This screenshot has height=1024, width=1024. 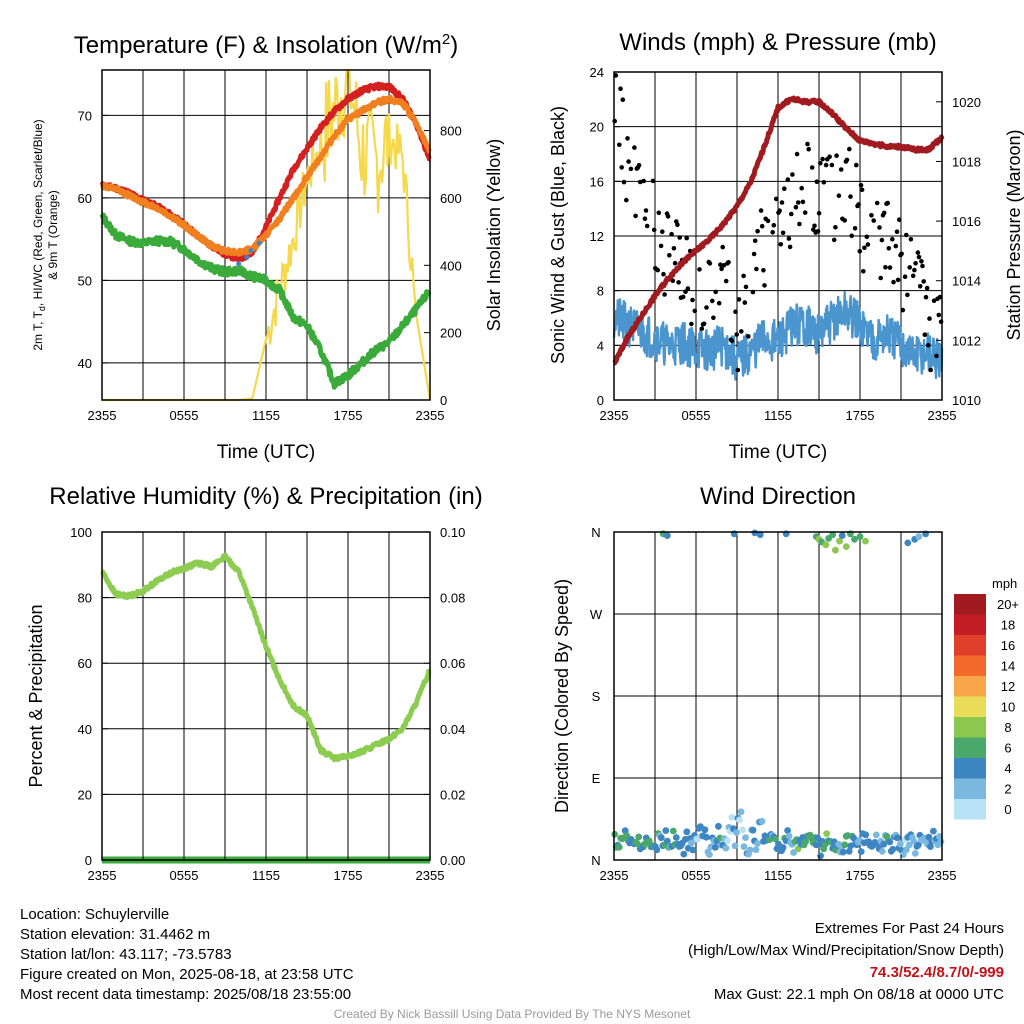 I want to click on y-tick-label-right: 1020, so click(x=966, y=102).